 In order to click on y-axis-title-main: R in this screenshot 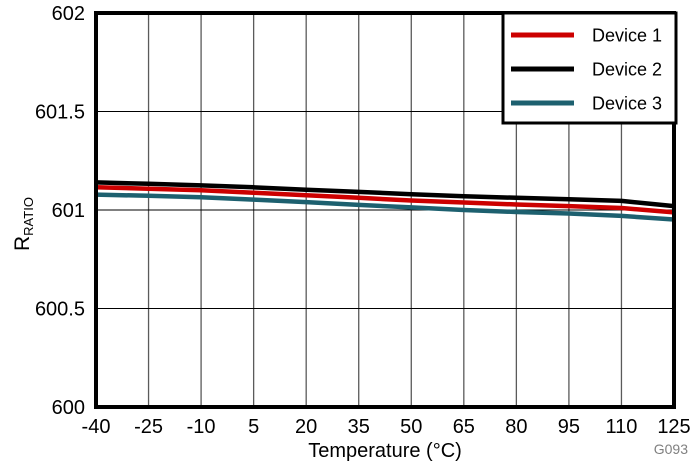, I will do `click(22, 243)`.